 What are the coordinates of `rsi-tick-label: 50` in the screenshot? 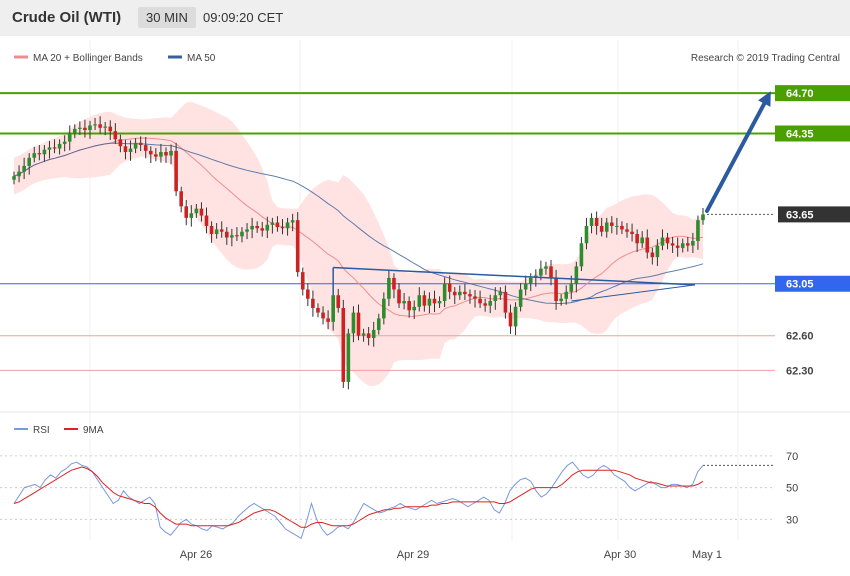 It's located at (792, 489).